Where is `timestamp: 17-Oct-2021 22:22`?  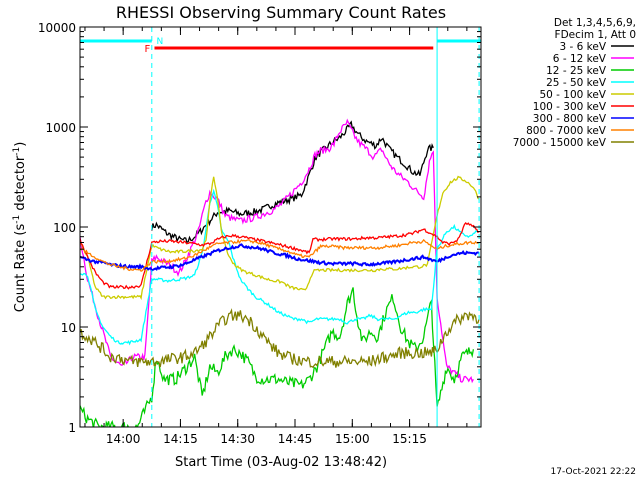 timestamp: 17-Oct-2021 22:22 is located at coordinates (593, 472).